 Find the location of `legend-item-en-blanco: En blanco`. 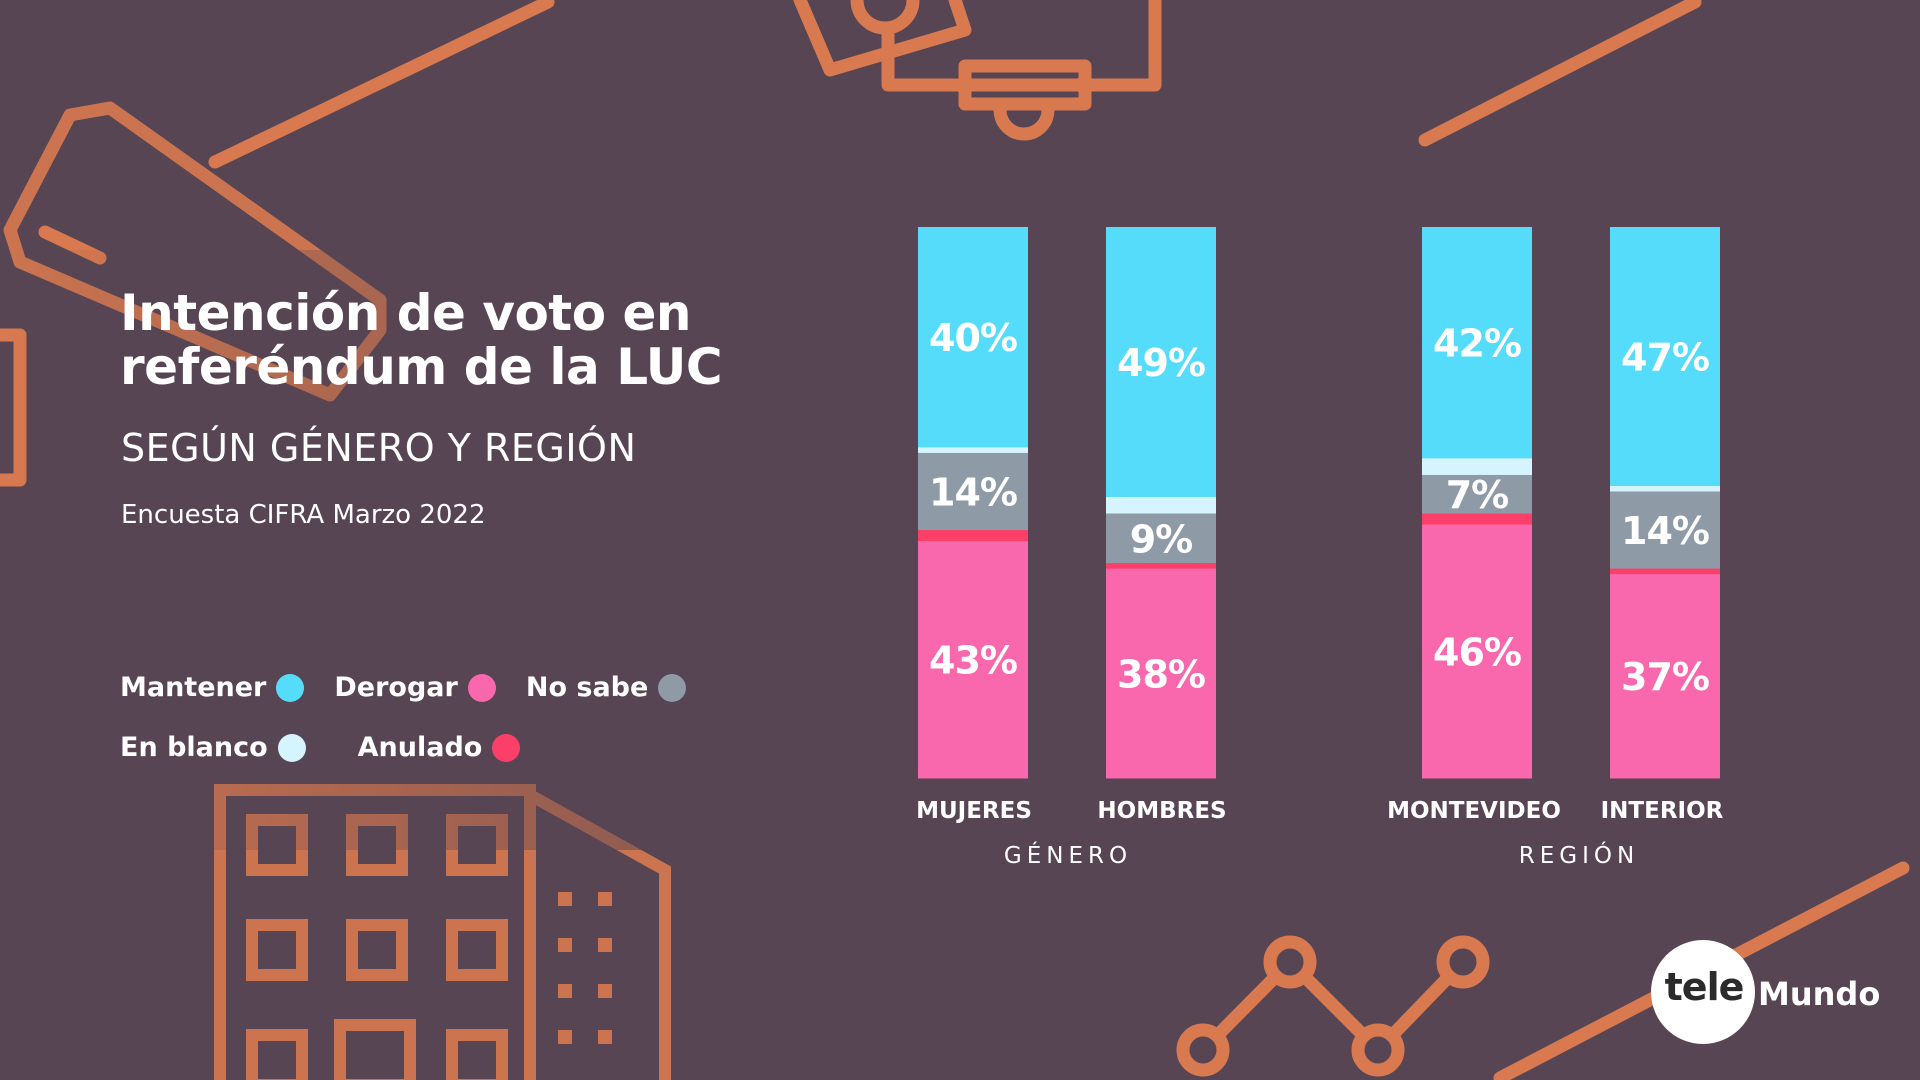

legend-item-en-blanco: En blanco is located at coordinates (213, 747).